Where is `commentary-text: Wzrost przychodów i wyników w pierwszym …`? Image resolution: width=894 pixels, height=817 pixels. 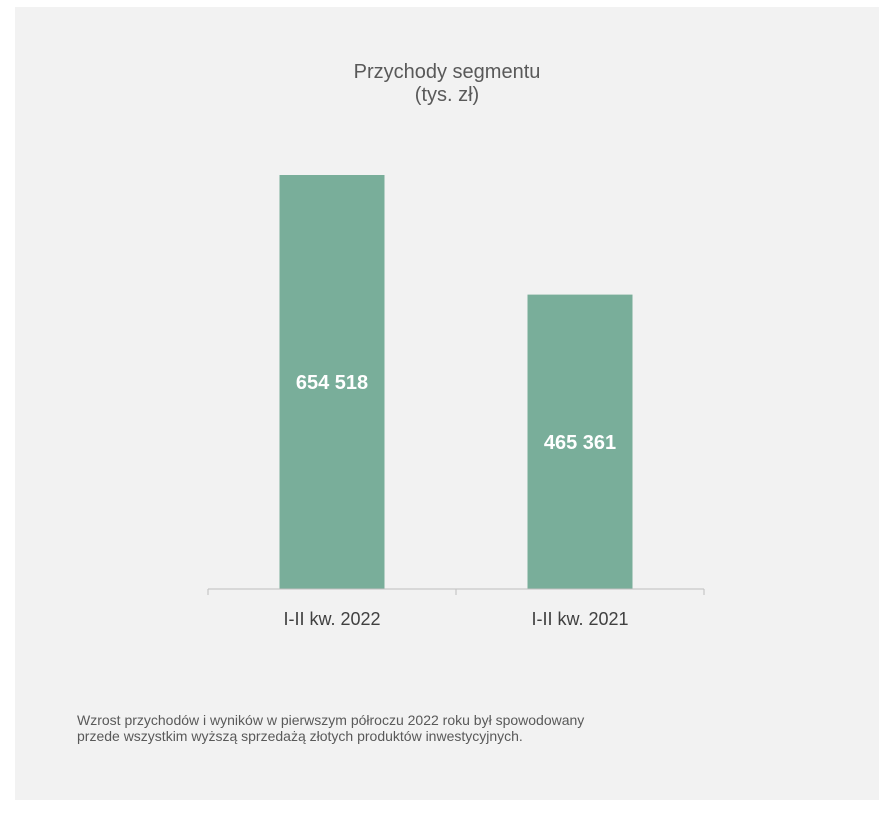 commentary-text: Wzrost przychodów i wyników w pierwszym … is located at coordinates (444, 728).